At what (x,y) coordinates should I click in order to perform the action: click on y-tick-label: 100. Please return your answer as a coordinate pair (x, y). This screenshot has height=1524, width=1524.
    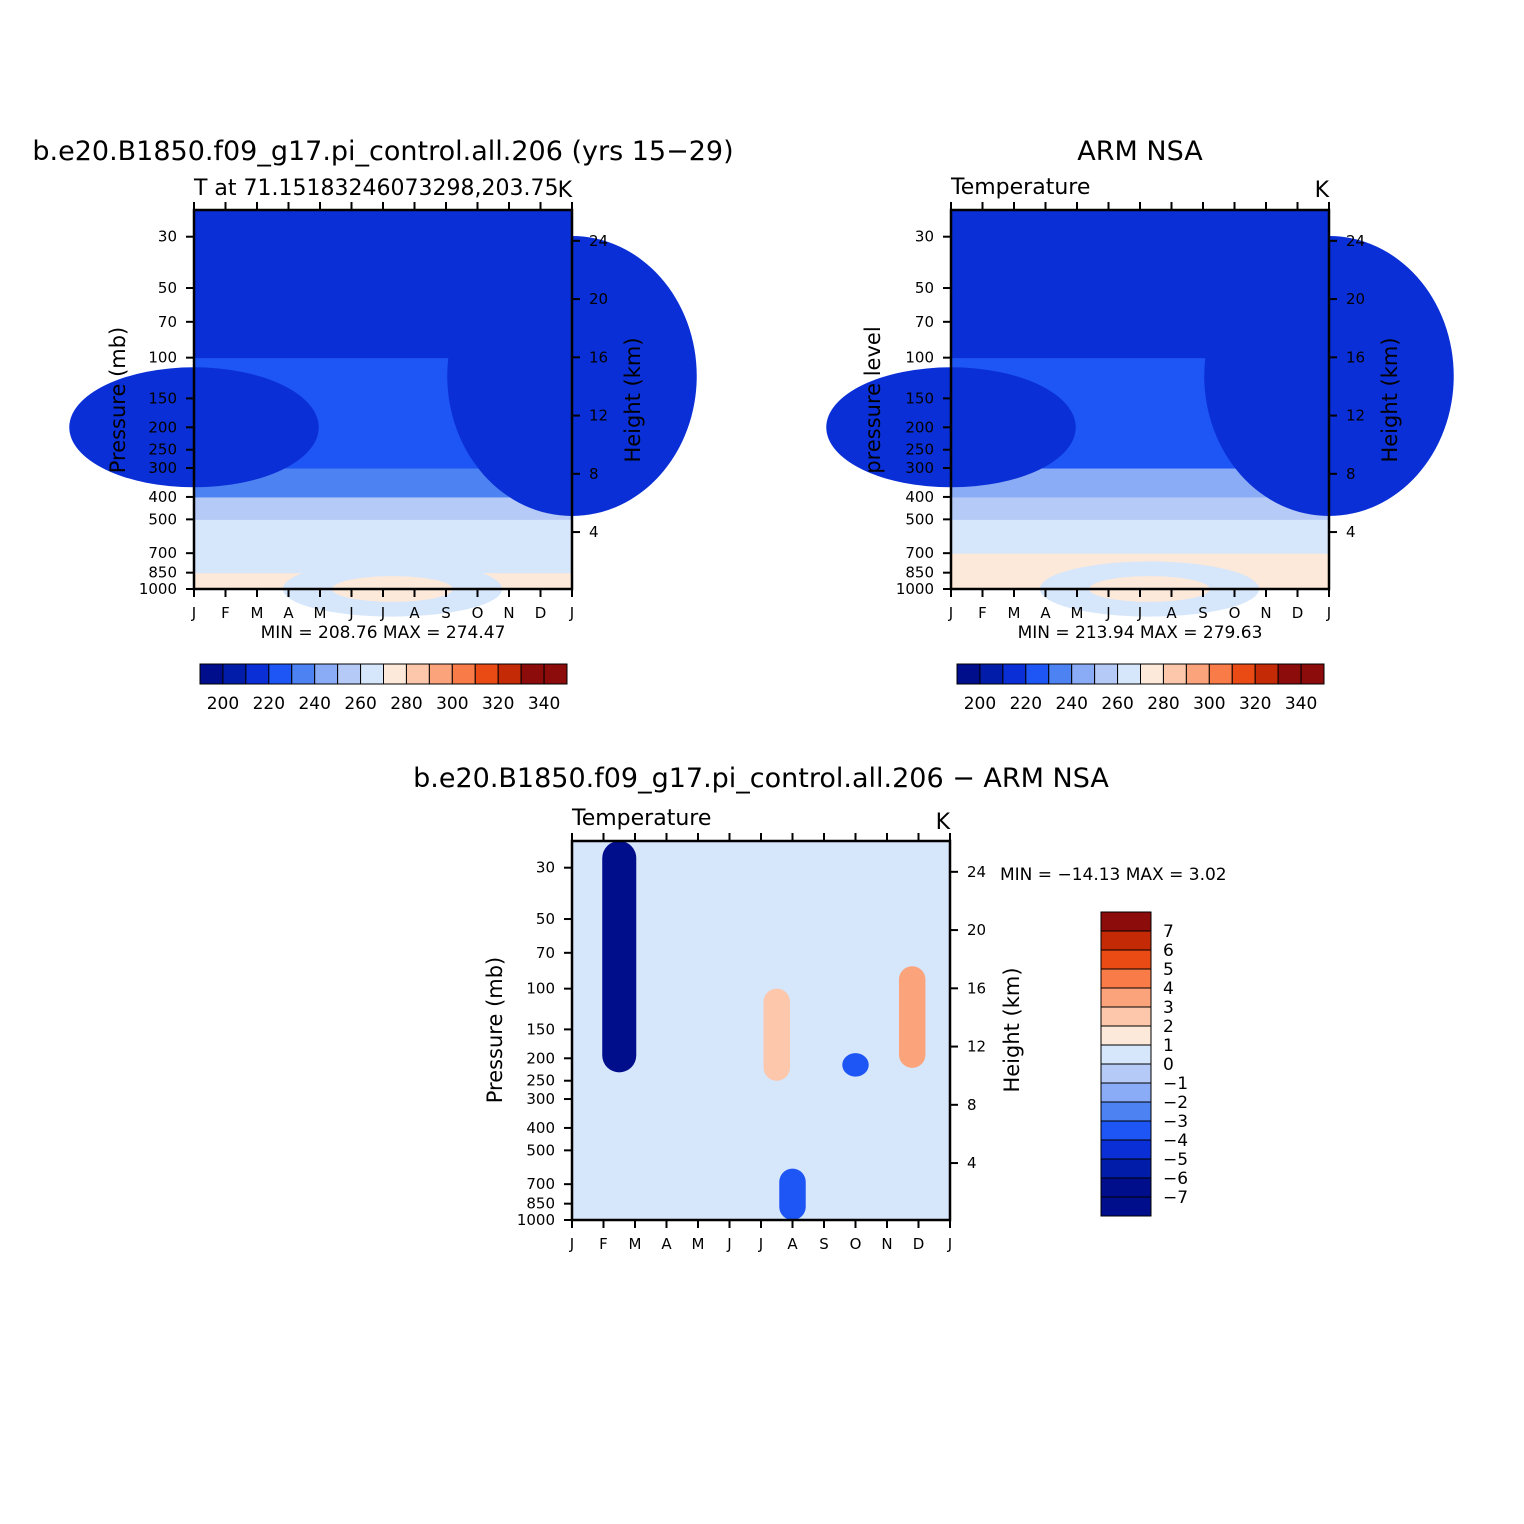
    Looking at the image, I should click on (540, 989).